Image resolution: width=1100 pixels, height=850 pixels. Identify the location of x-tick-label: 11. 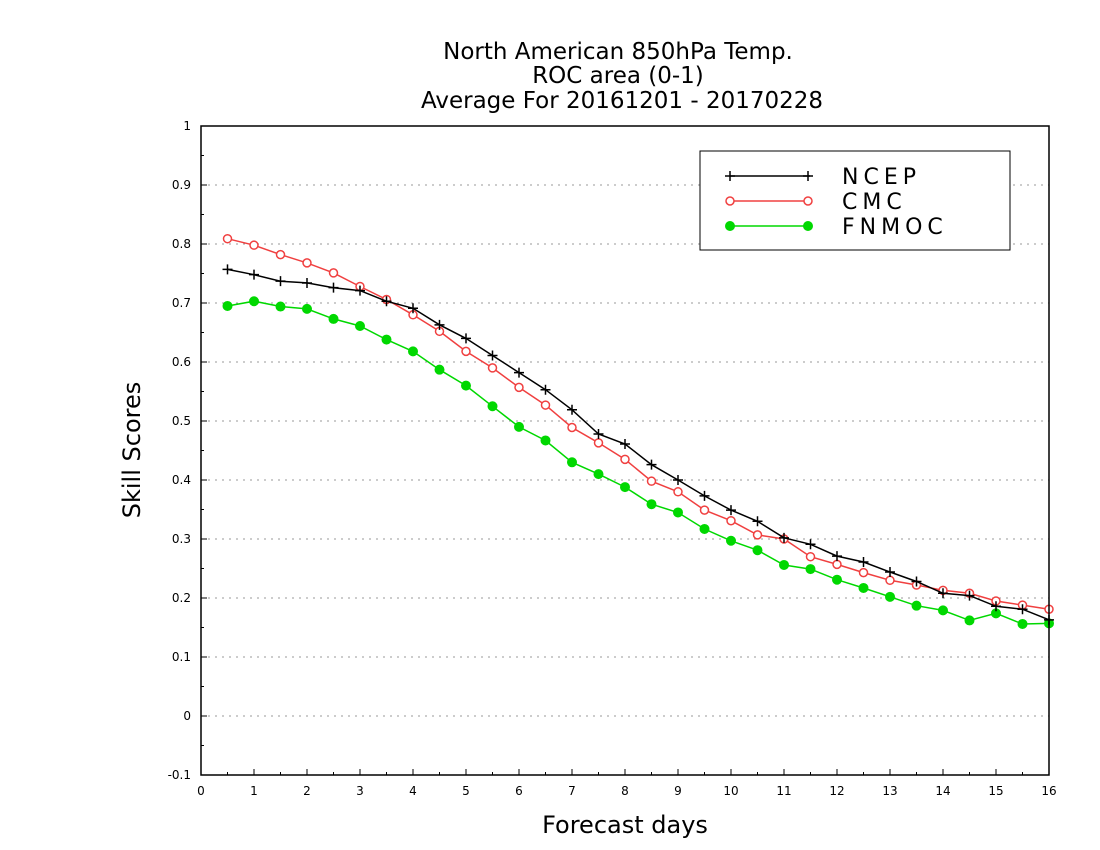
(783, 791).